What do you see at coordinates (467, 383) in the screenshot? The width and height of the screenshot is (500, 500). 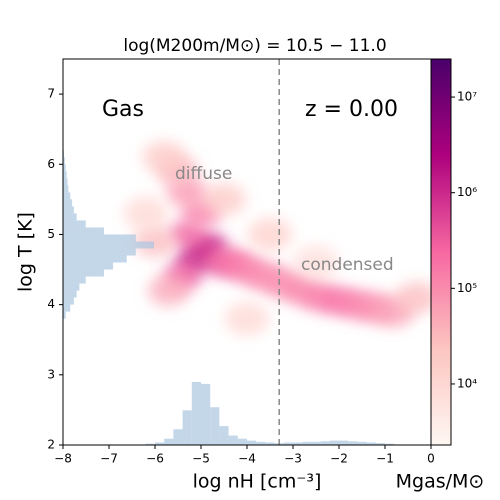 I see `colorbar-tick-label: 10⁴` at bounding box center [467, 383].